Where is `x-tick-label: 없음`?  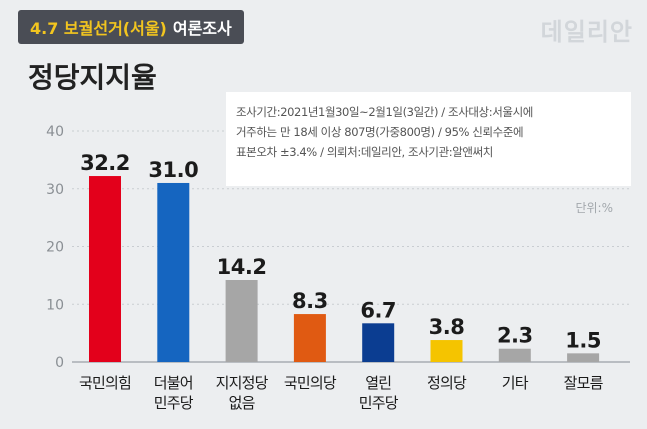
x-tick-label: 없음 is located at coordinates (242, 403).